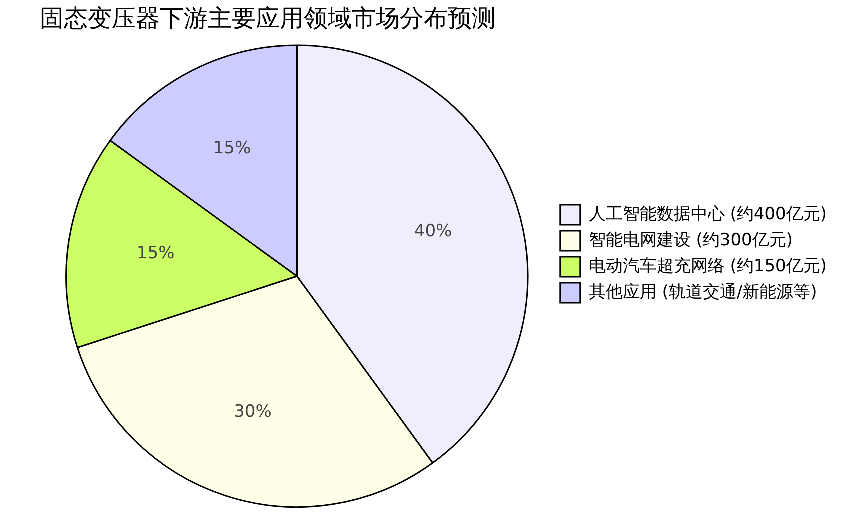 The width and height of the screenshot is (867, 512). I want to click on data-label: 40%, so click(433, 232).